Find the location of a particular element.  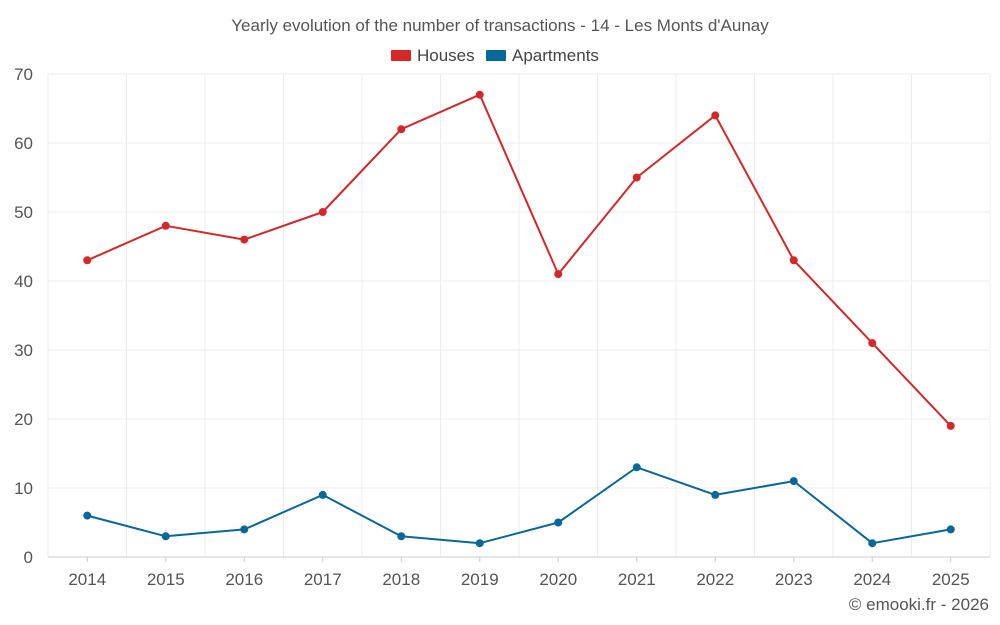

y-tick-label: 60 is located at coordinates (23, 143).